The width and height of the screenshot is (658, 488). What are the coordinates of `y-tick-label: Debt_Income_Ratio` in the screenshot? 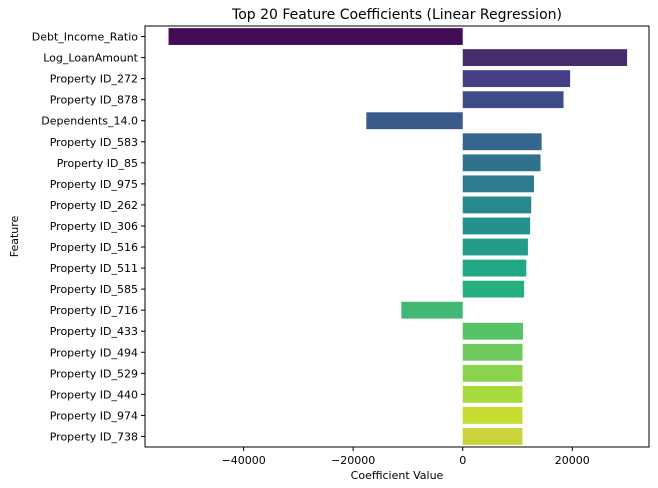 It's located at (85, 37).